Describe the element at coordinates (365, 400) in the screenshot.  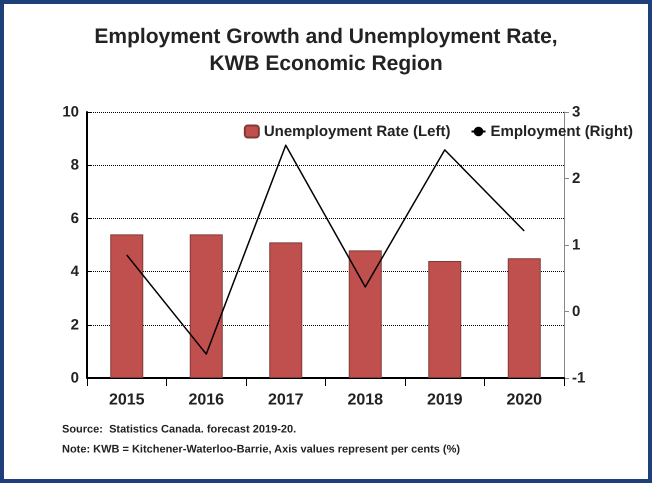
I see `x-tick-label: 2018` at that location.